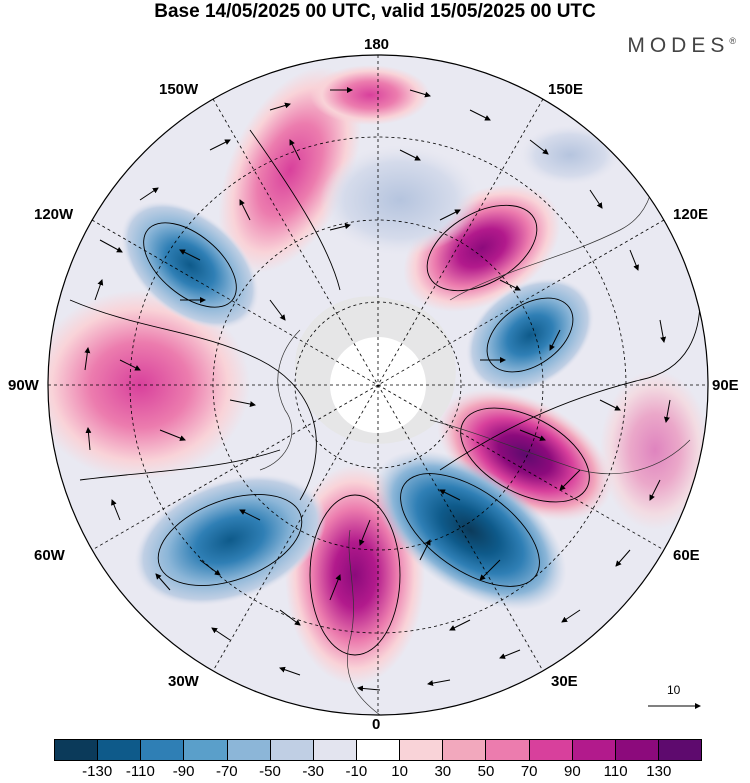 This screenshot has height=783, width=750. What do you see at coordinates (564, 681) in the screenshot?
I see `lon-label-30e: 30E` at bounding box center [564, 681].